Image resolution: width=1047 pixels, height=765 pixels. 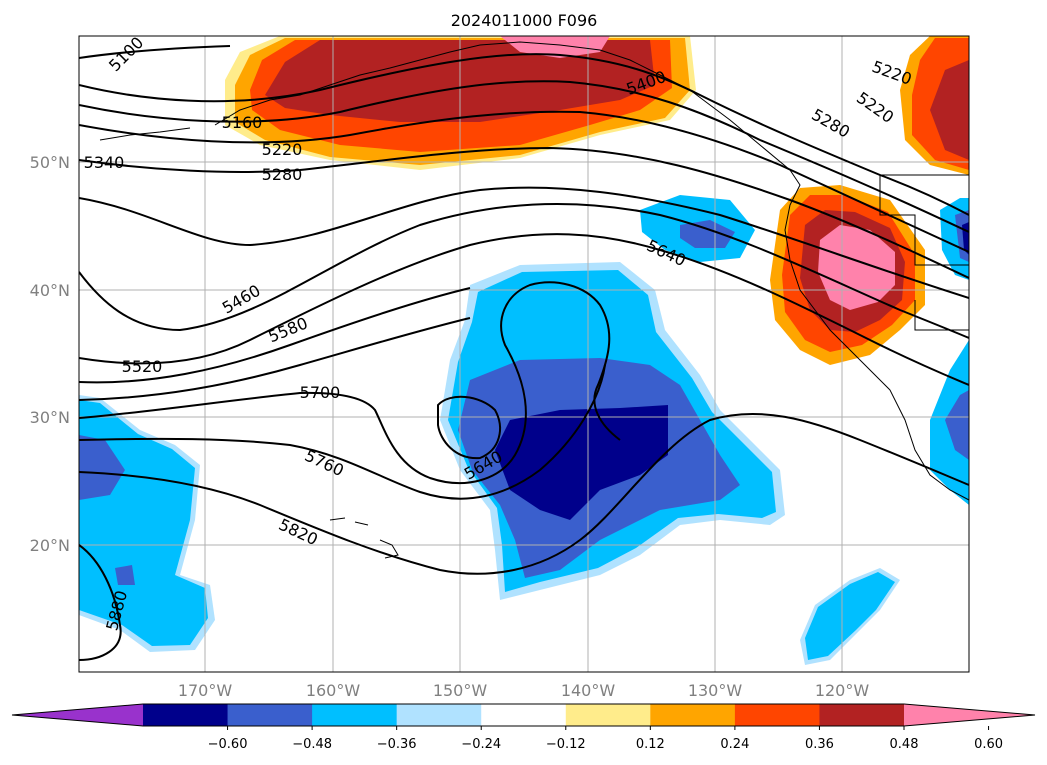 I want to click on lon-label: 160°W, so click(x=333, y=690).